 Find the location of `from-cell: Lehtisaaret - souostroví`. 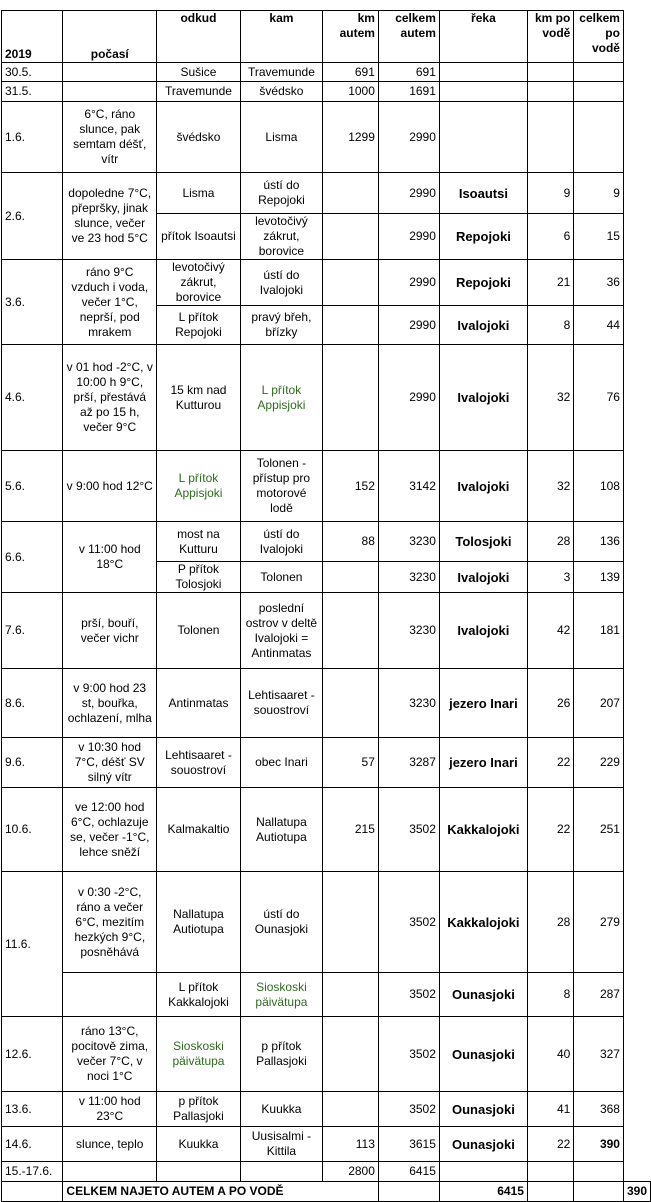

from-cell: Lehtisaaret - souostroví is located at coordinates (198, 762).